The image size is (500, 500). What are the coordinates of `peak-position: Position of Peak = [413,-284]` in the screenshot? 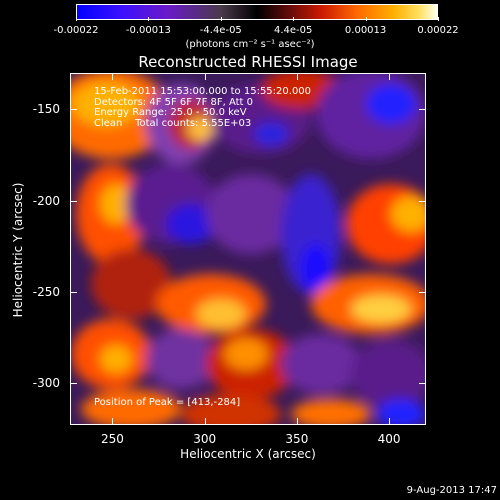 It's located at (167, 402).